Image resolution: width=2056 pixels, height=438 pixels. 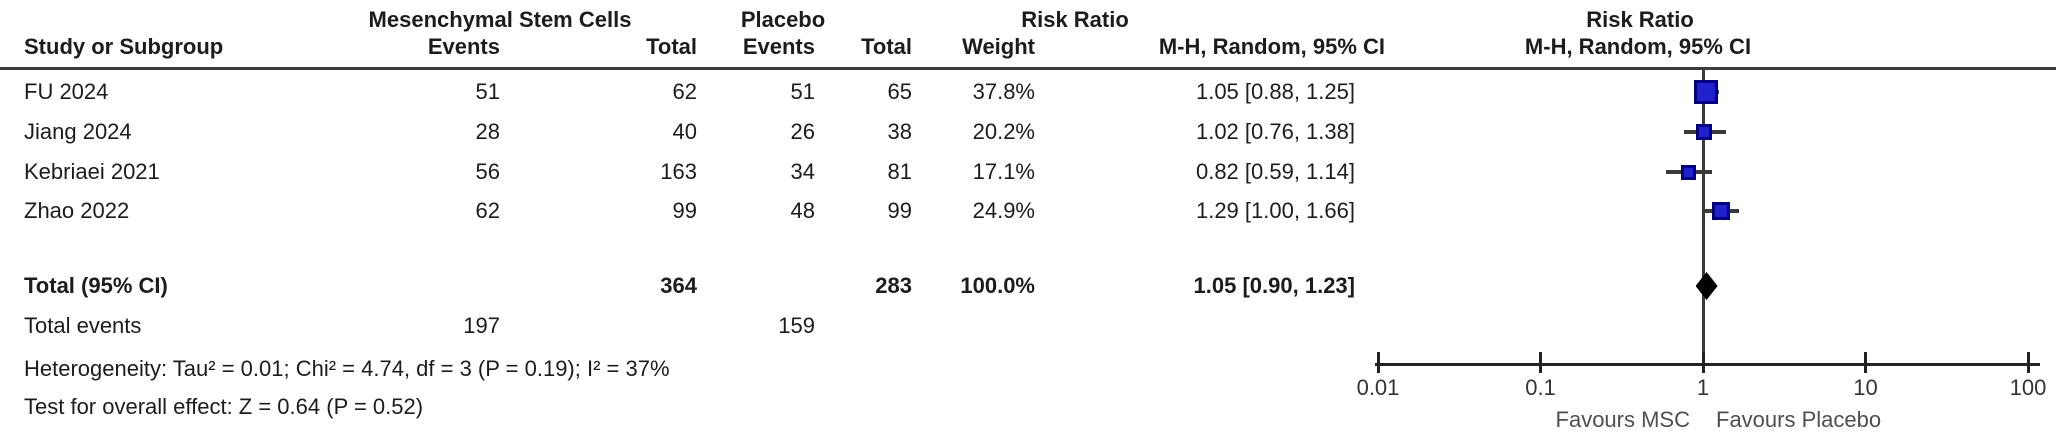 I want to click on x-axis, so click(x=1707, y=364).